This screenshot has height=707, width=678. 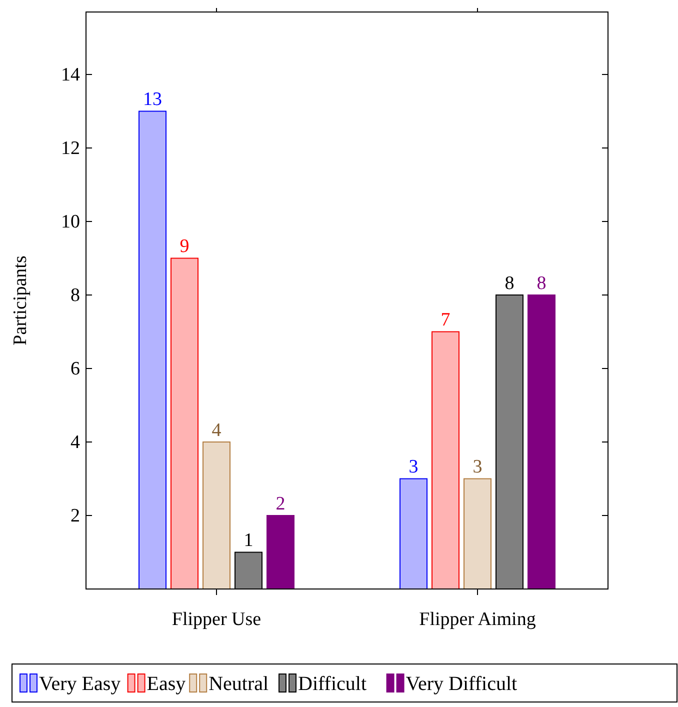 I want to click on data-label: 9, so click(x=185, y=247).